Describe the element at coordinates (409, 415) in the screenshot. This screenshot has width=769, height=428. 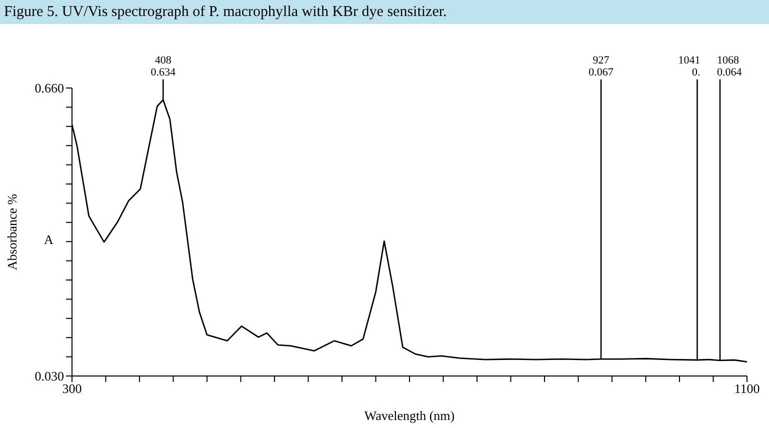
I see `x-axis-title: Wavelength (nm)` at that location.